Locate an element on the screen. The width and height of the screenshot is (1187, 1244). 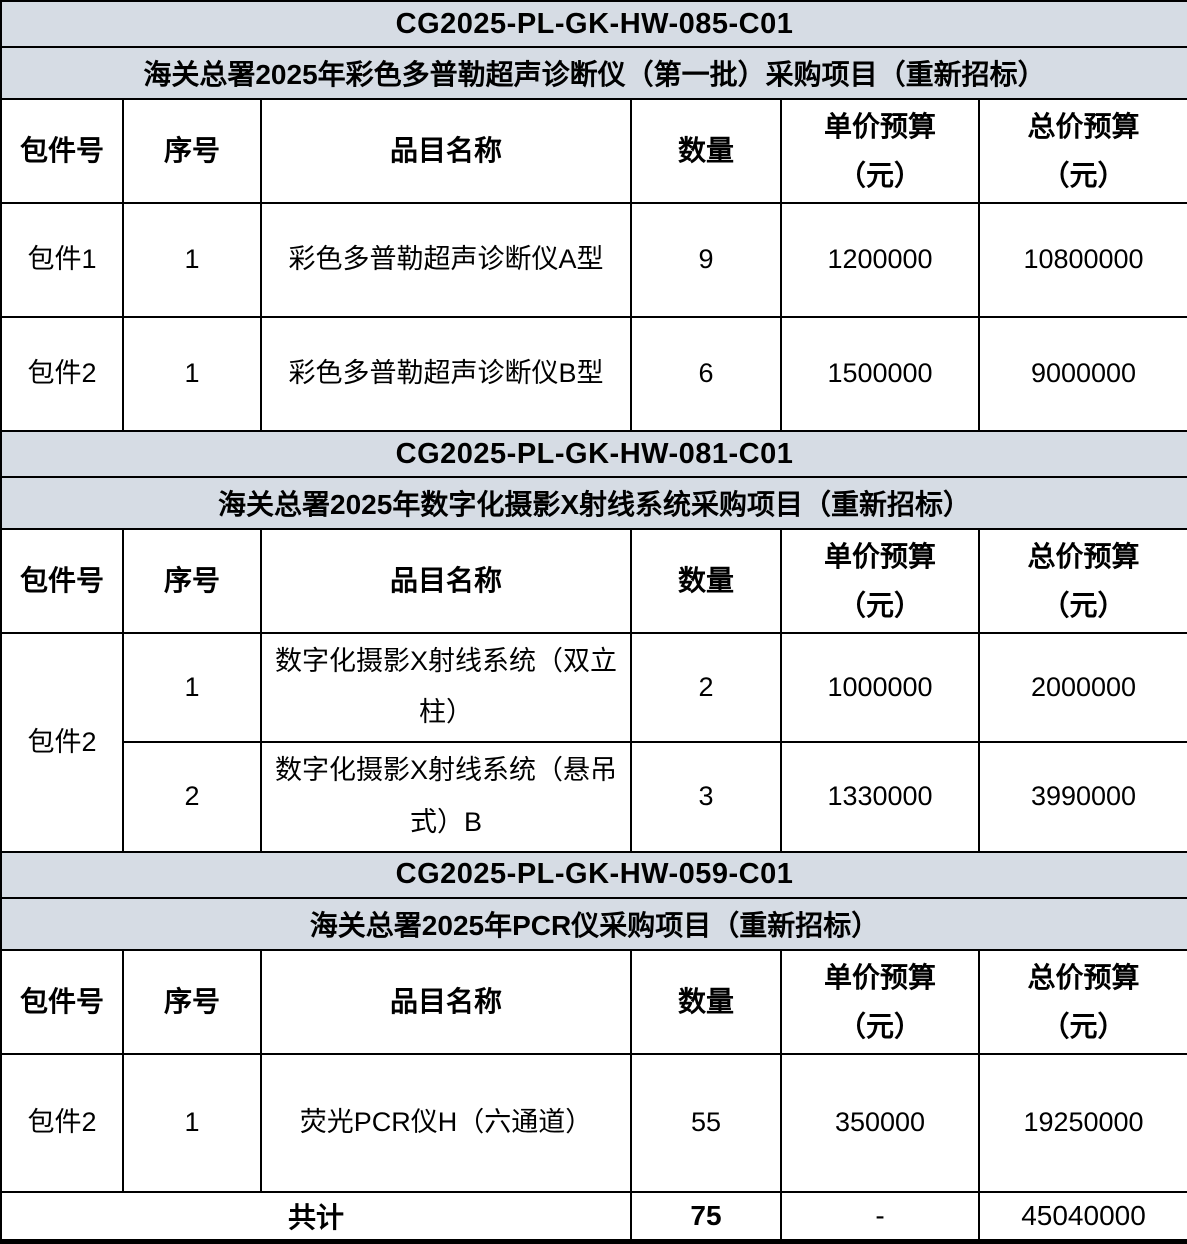
cell-item: 数字化摄影X射线系统（双立柱） is located at coordinates (446, 687).